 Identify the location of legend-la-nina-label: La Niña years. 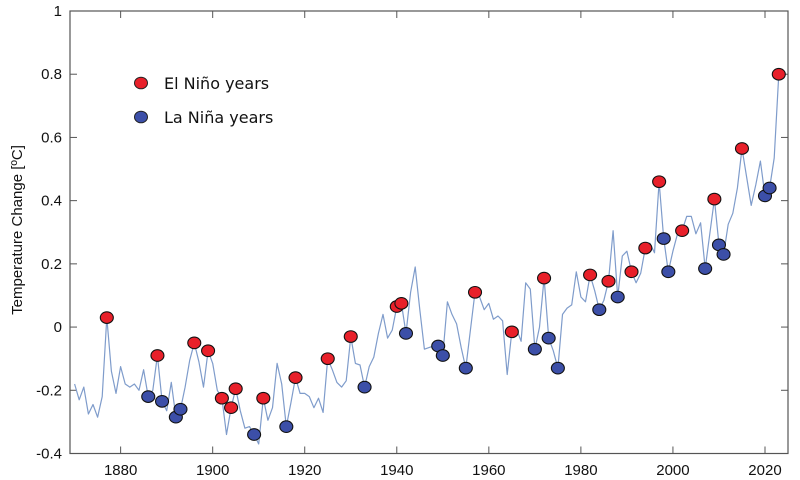
(218, 117).